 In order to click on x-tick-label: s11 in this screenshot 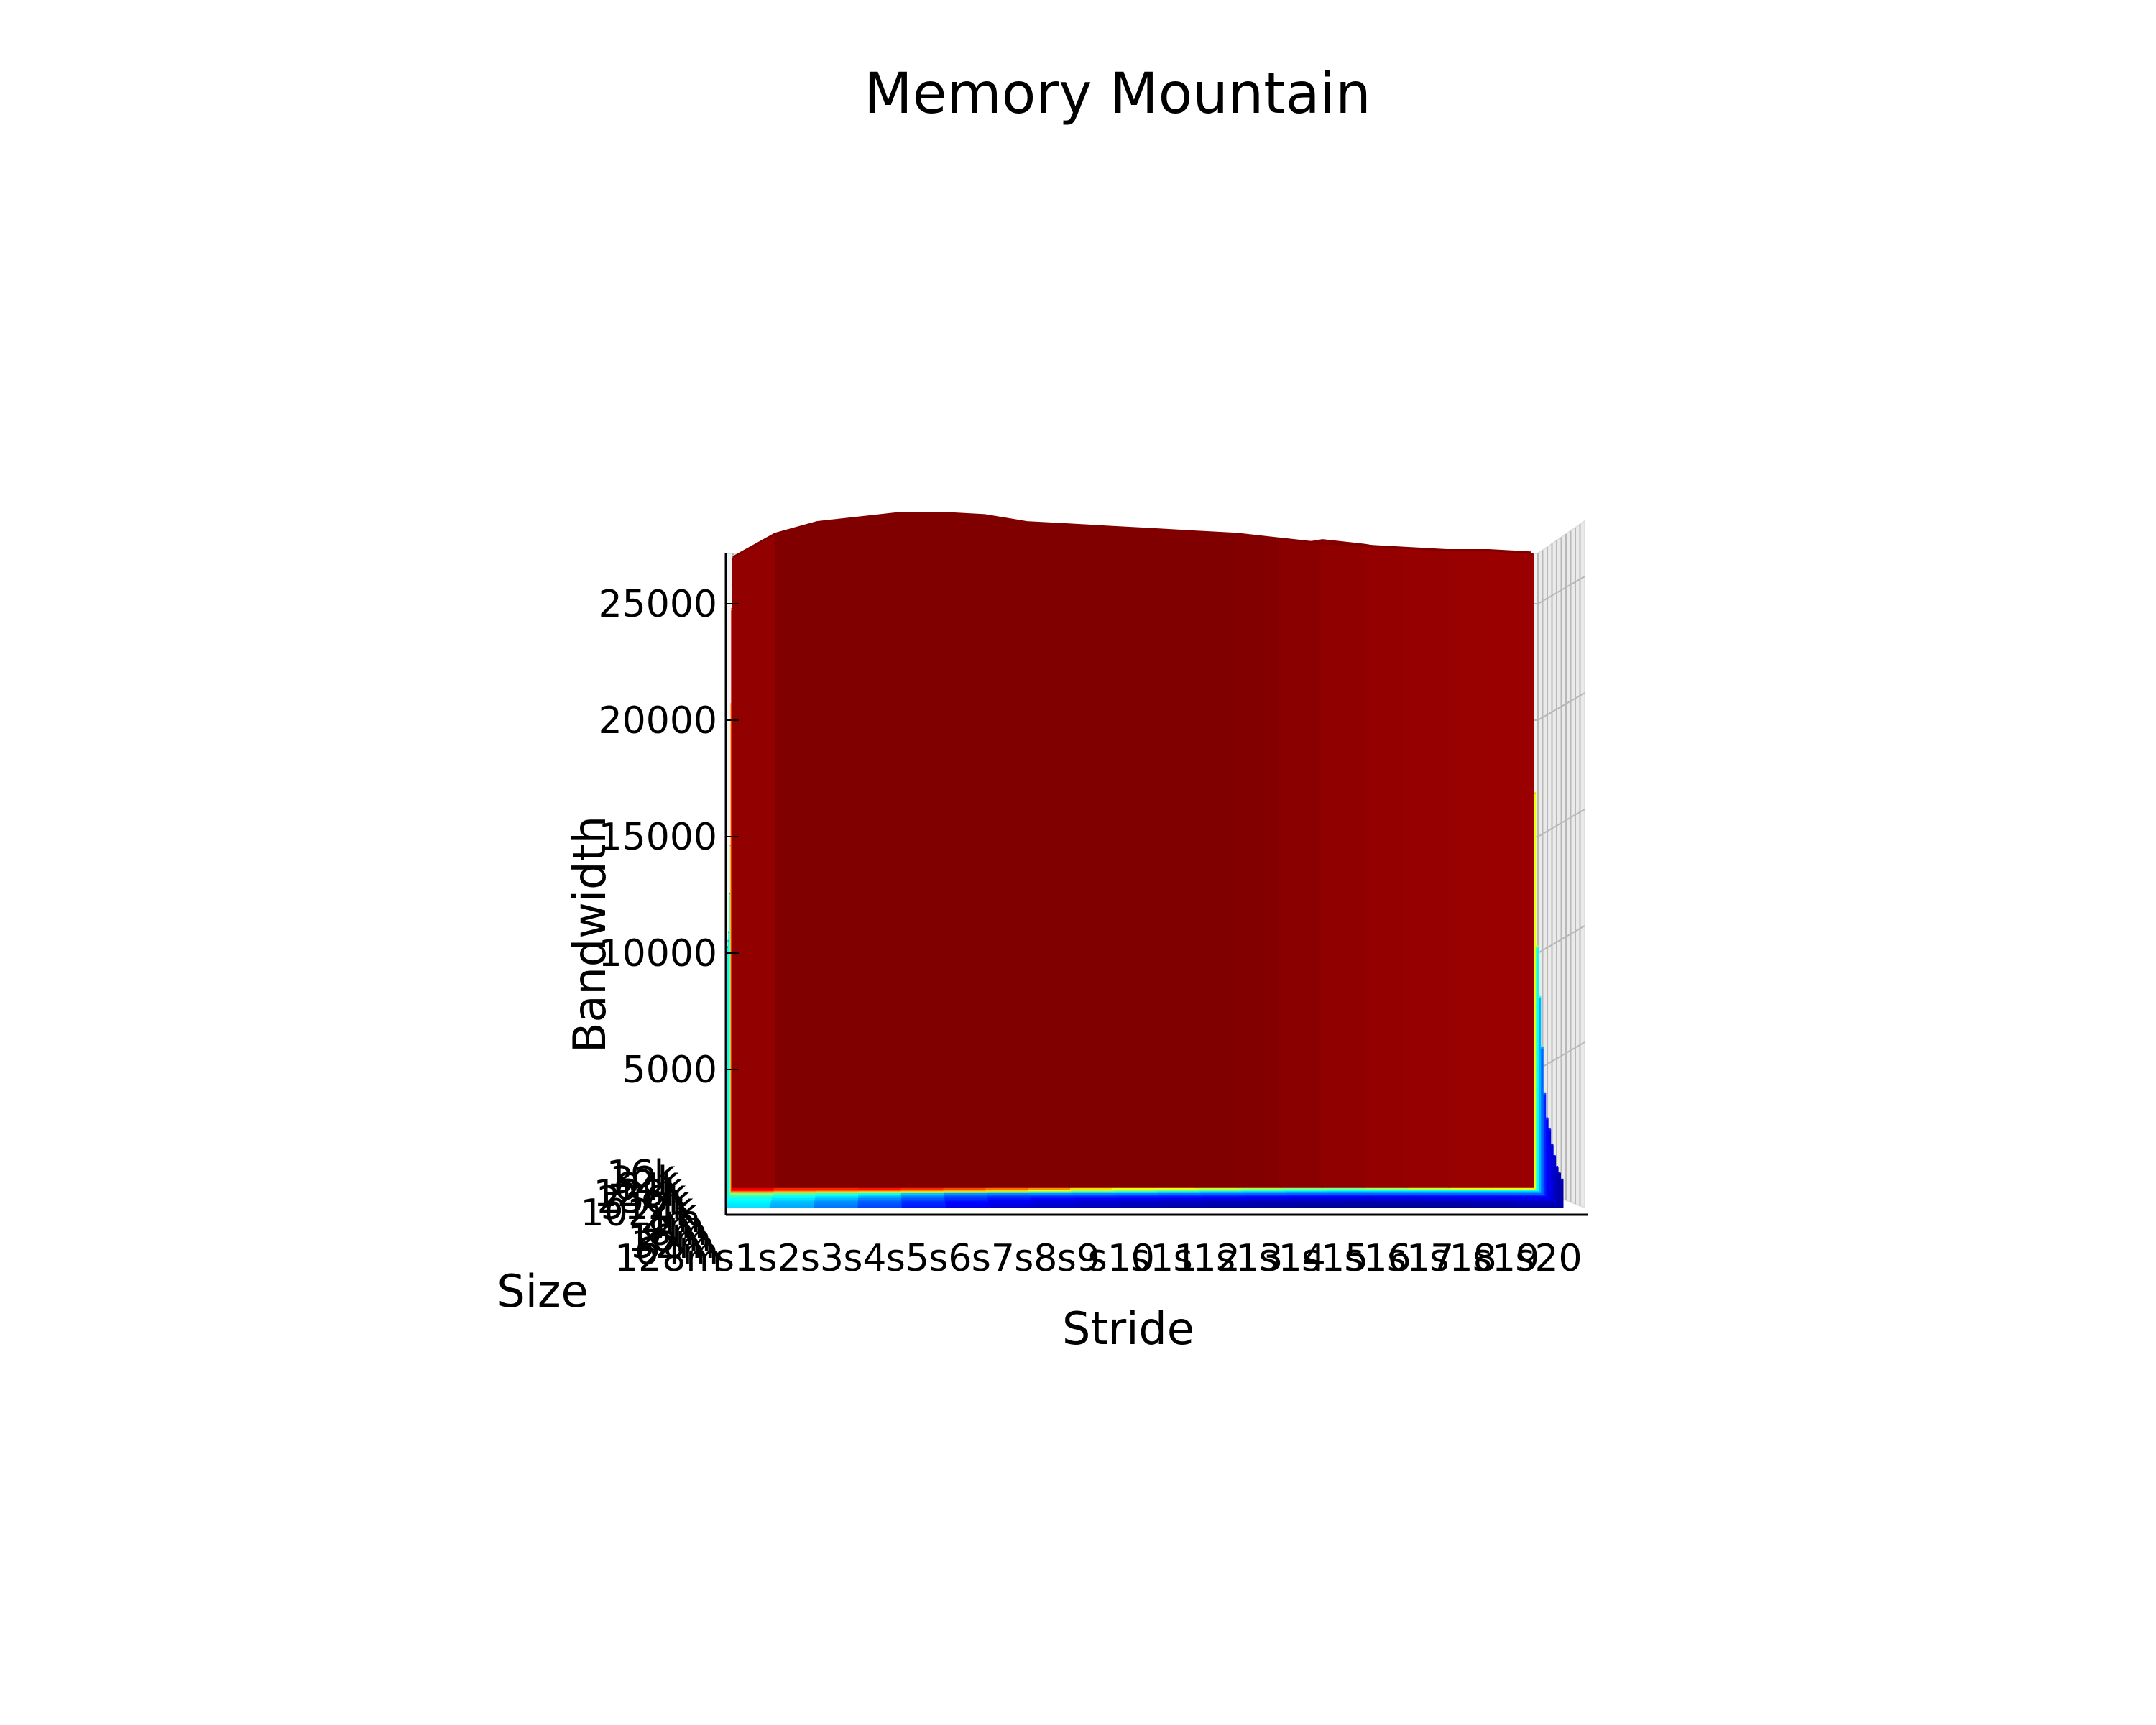, I will do `click(1163, 1258)`.